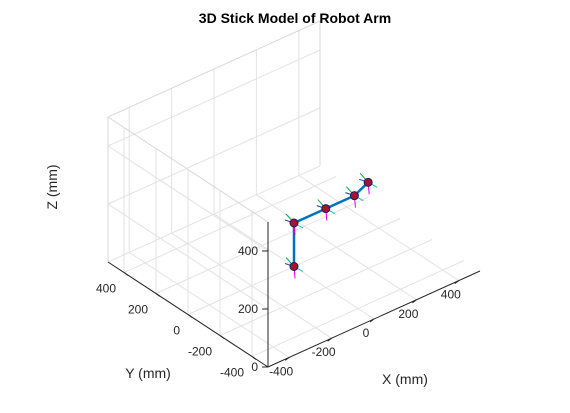  What do you see at coordinates (248, 309) in the screenshot?
I see `z-tick-label: 200` at bounding box center [248, 309].